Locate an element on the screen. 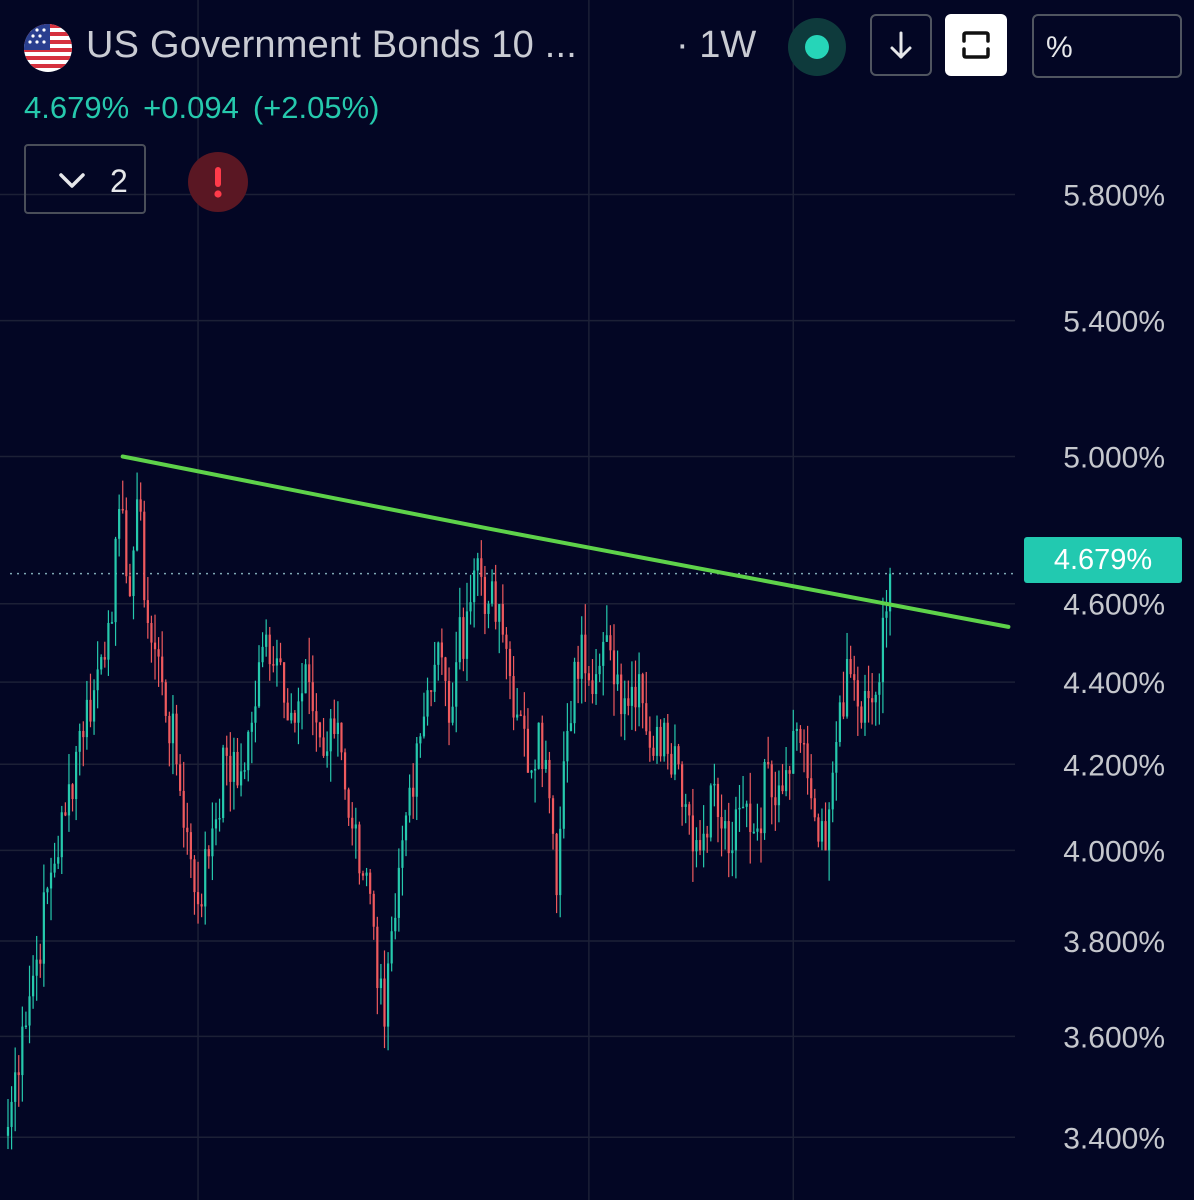 The width and height of the screenshot is (1194, 1200). expand-icon is located at coordinates (976, 45).